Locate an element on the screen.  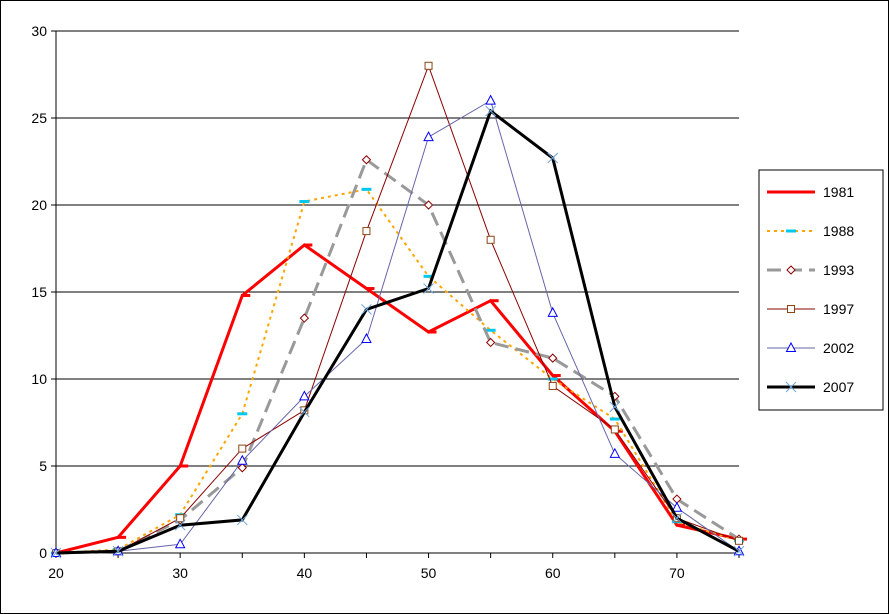
x-tick-label-20: 20 is located at coordinates (56, 573).